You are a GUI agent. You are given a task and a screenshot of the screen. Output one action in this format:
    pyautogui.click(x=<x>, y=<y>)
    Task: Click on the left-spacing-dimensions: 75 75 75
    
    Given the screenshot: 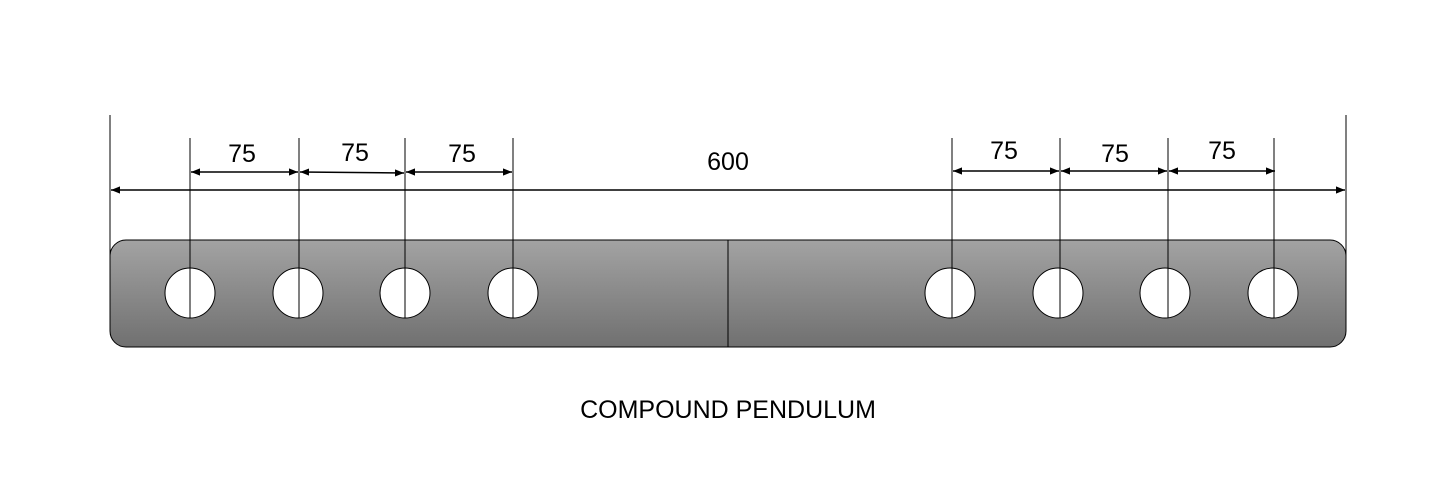 What is the action you would take?
    pyautogui.click(x=351, y=158)
    